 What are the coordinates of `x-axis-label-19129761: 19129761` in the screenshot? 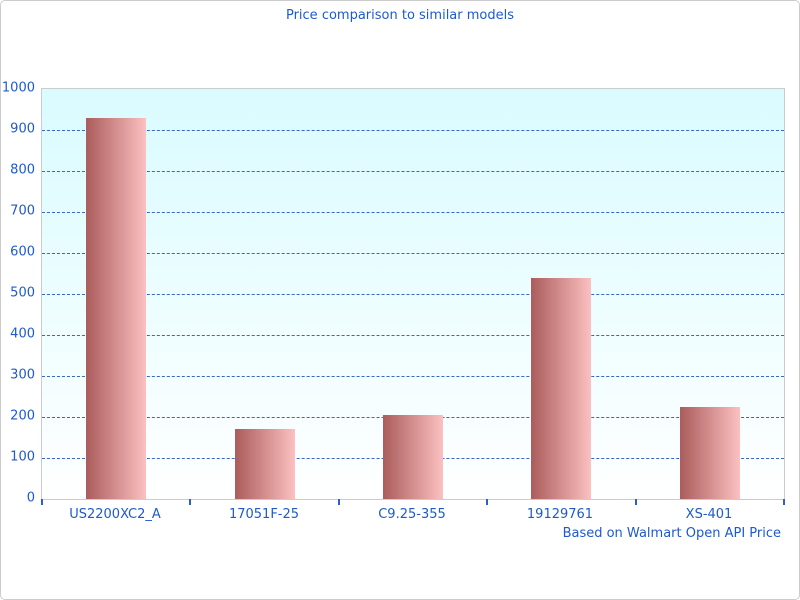 It's located at (560, 514).